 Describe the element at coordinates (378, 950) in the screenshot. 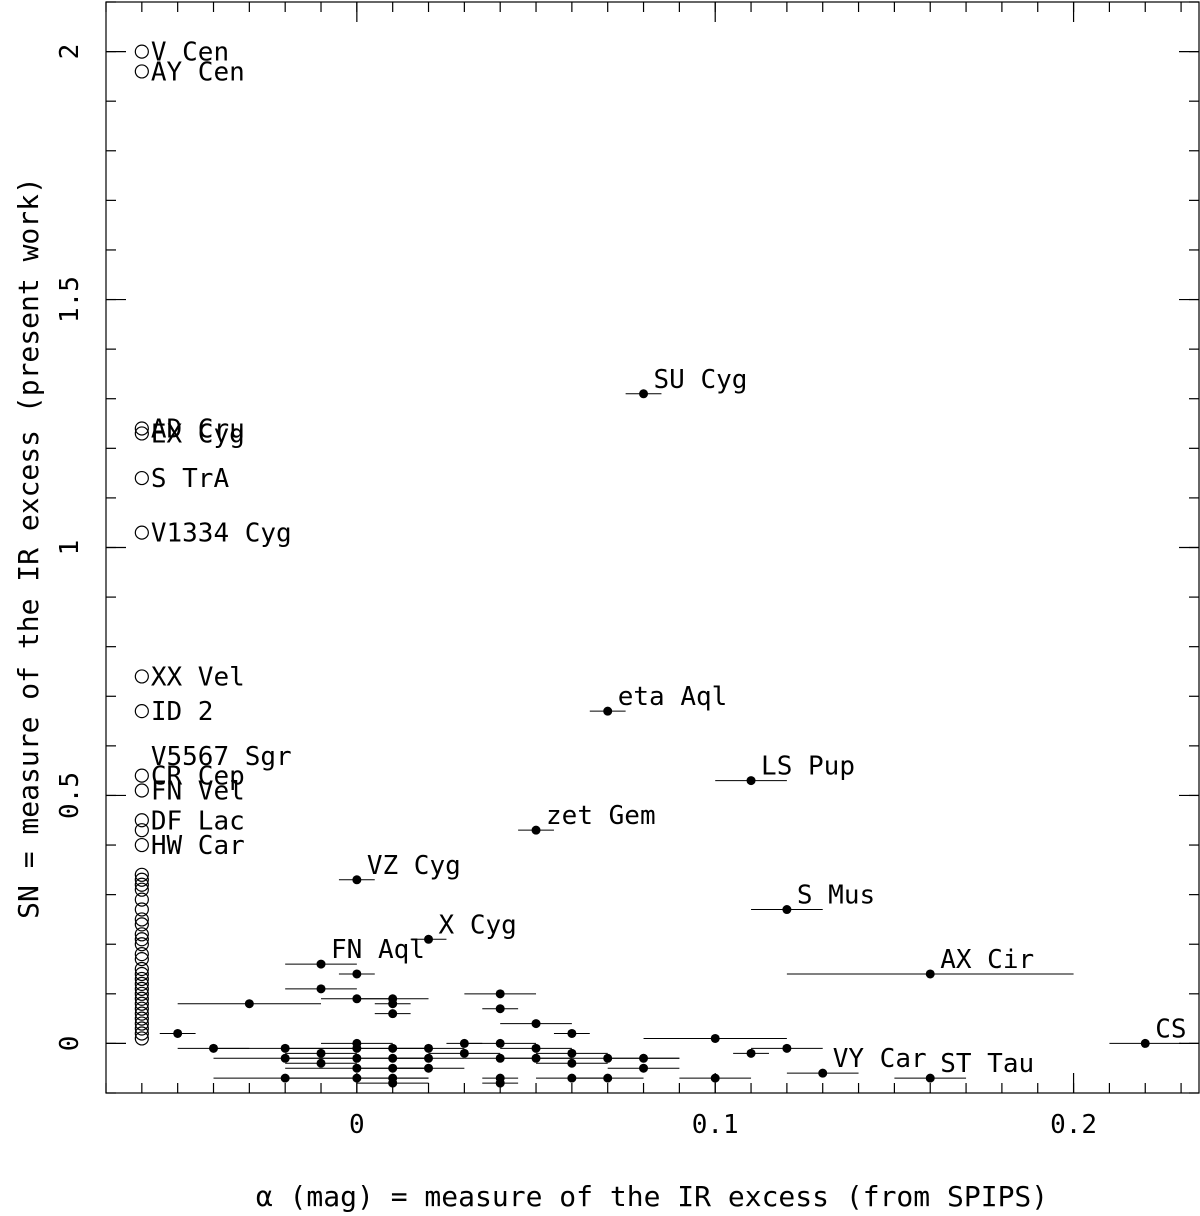

I see `point-label: FN Aql` at that location.